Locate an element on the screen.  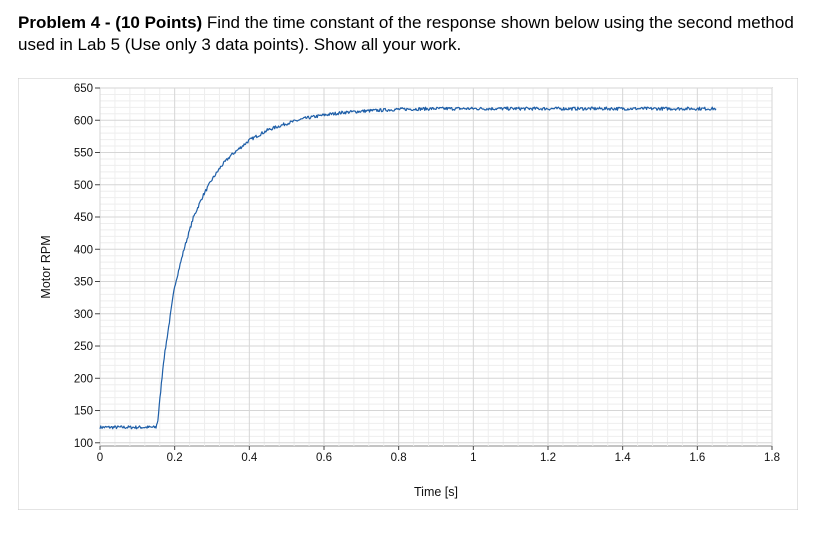
x-tick-labels: 0 0.2 0.4 0.6 0.8 1 1.2 1.4 1.6 1.8 is located at coordinates (438, 458).